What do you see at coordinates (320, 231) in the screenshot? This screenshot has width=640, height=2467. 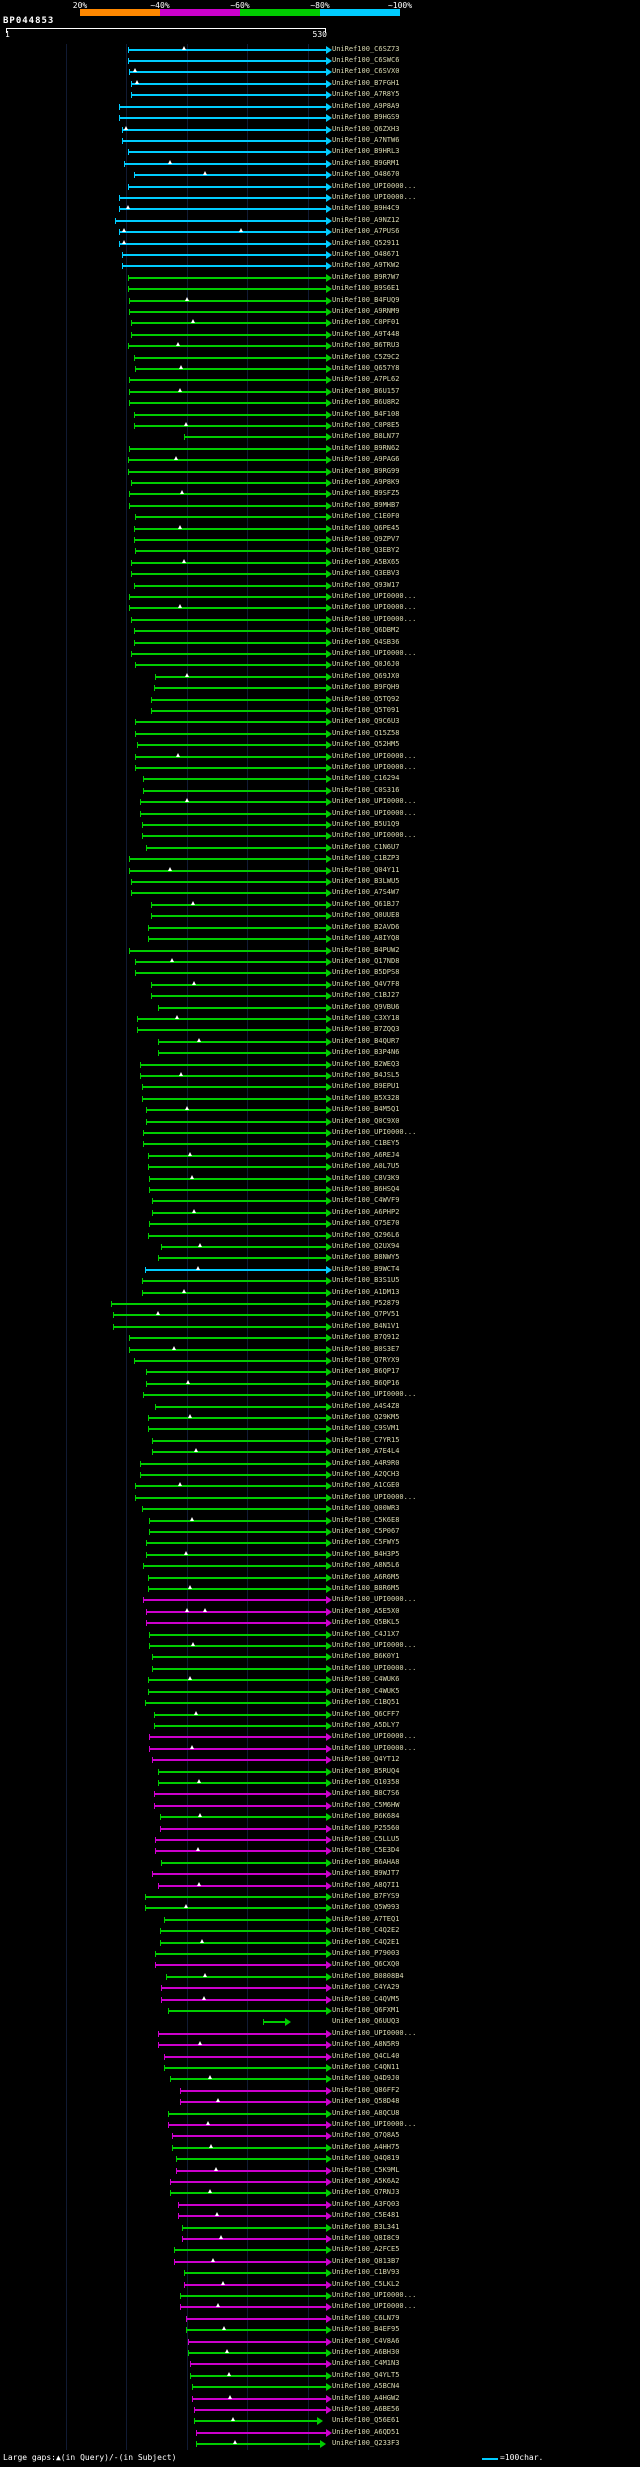 I see `alignment-row: UniRef100_A7PUS6` at bounding box center [320, 231].